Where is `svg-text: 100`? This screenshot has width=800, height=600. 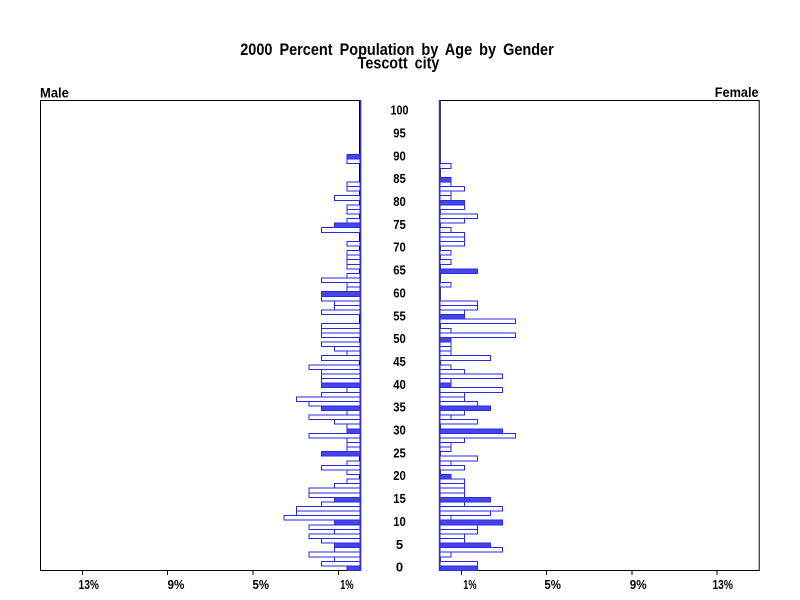
svg-text: 100 is located at coordinates (400, 110).